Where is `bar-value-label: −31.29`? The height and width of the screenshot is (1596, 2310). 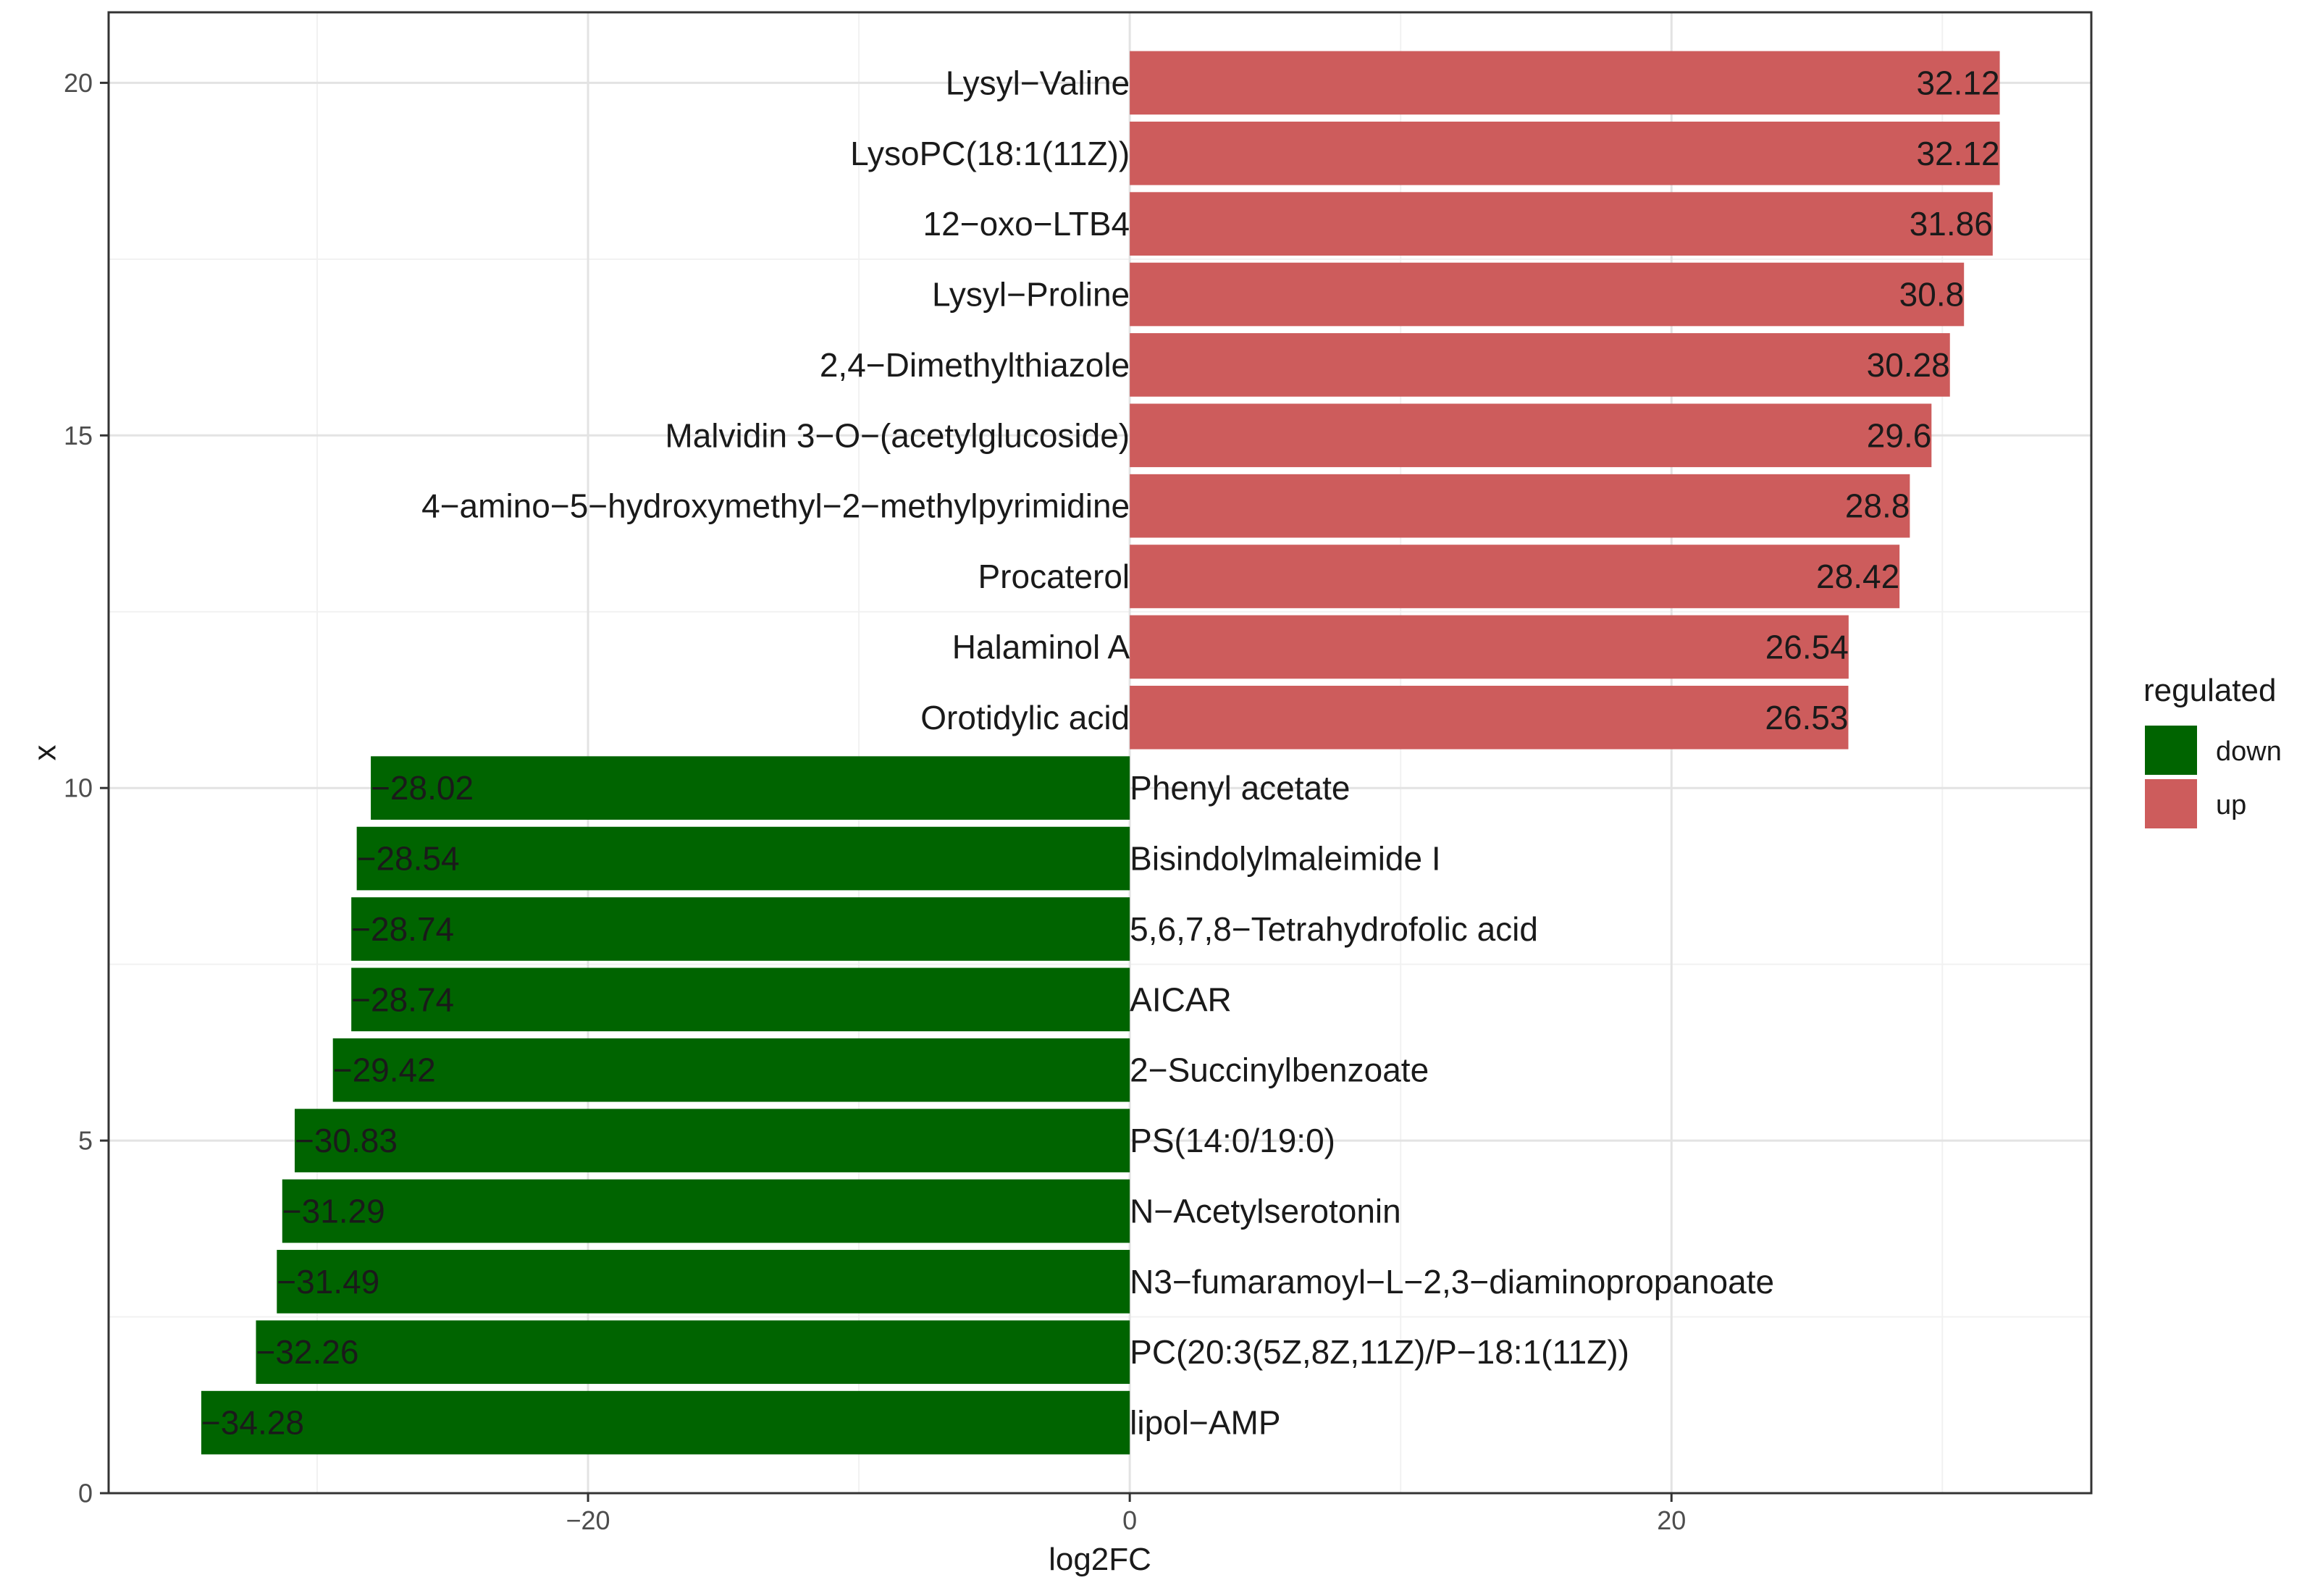 bar-value-label: −31.29 is located at coordinates (333, 1211).